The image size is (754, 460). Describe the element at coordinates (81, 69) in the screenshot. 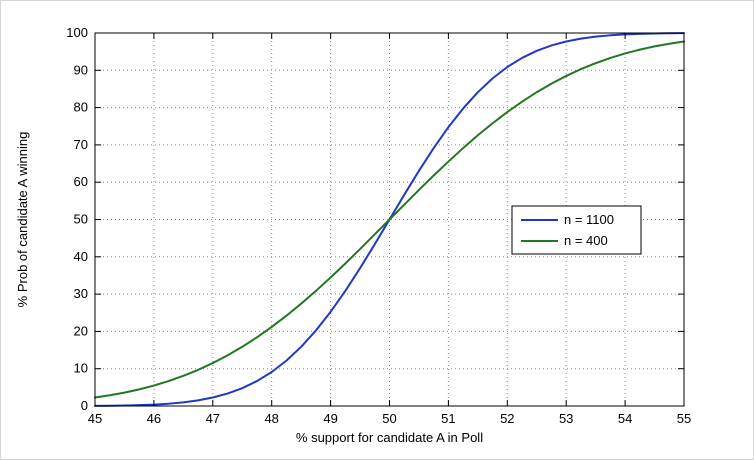

I see `y-tick-label: 90` at that location.